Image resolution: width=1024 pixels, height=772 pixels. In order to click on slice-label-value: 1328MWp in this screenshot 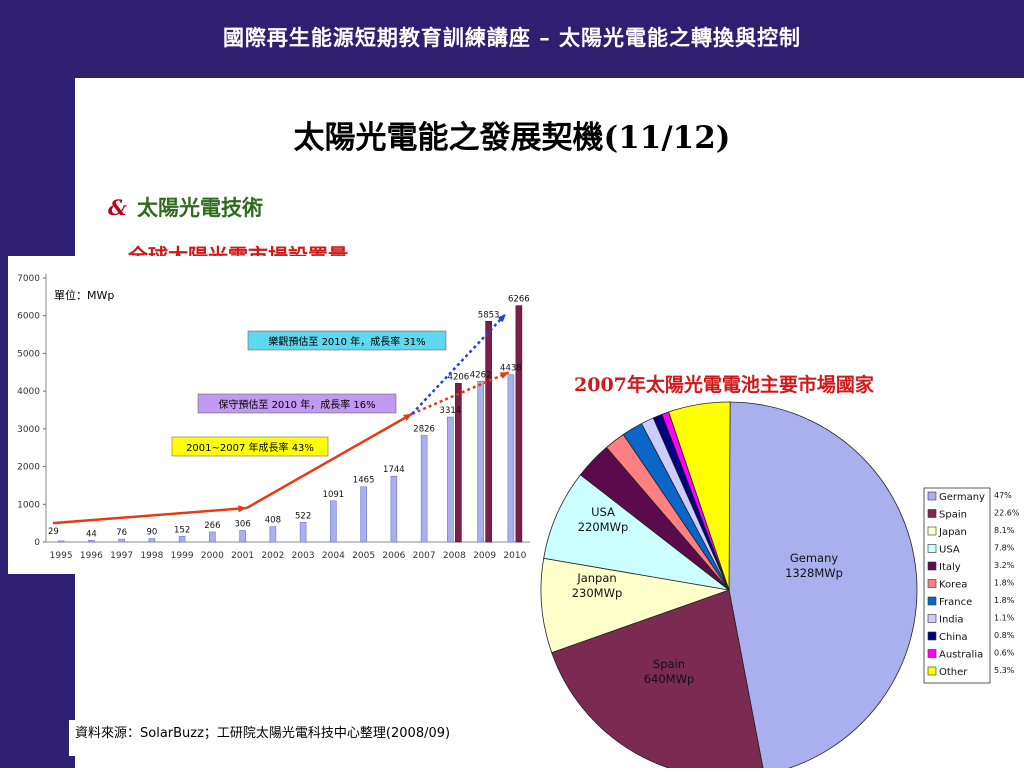, I will do `click(814, 573)`.